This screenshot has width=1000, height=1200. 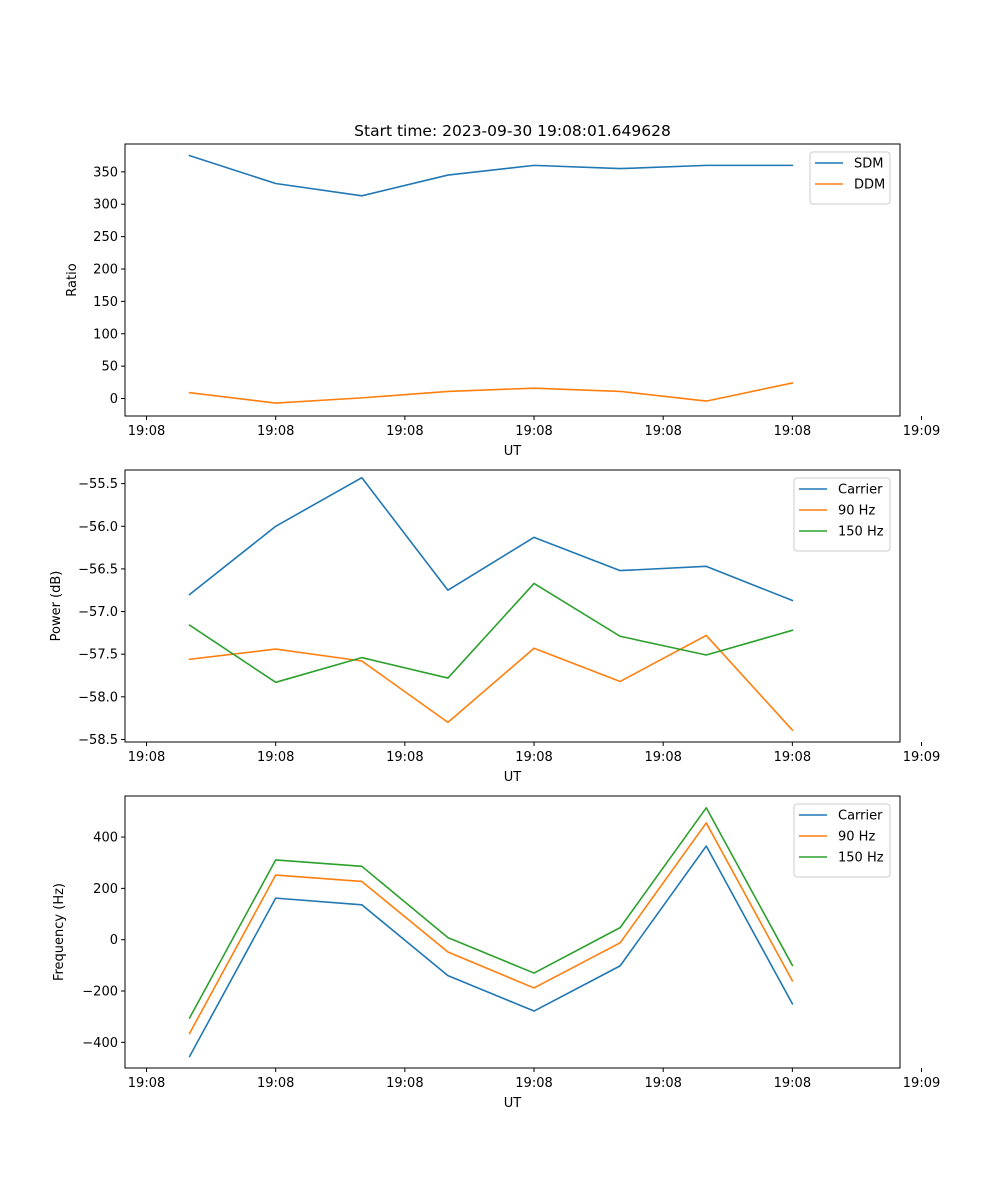 I want to click on y-tick-label: 350, so click(x=105, y=172).